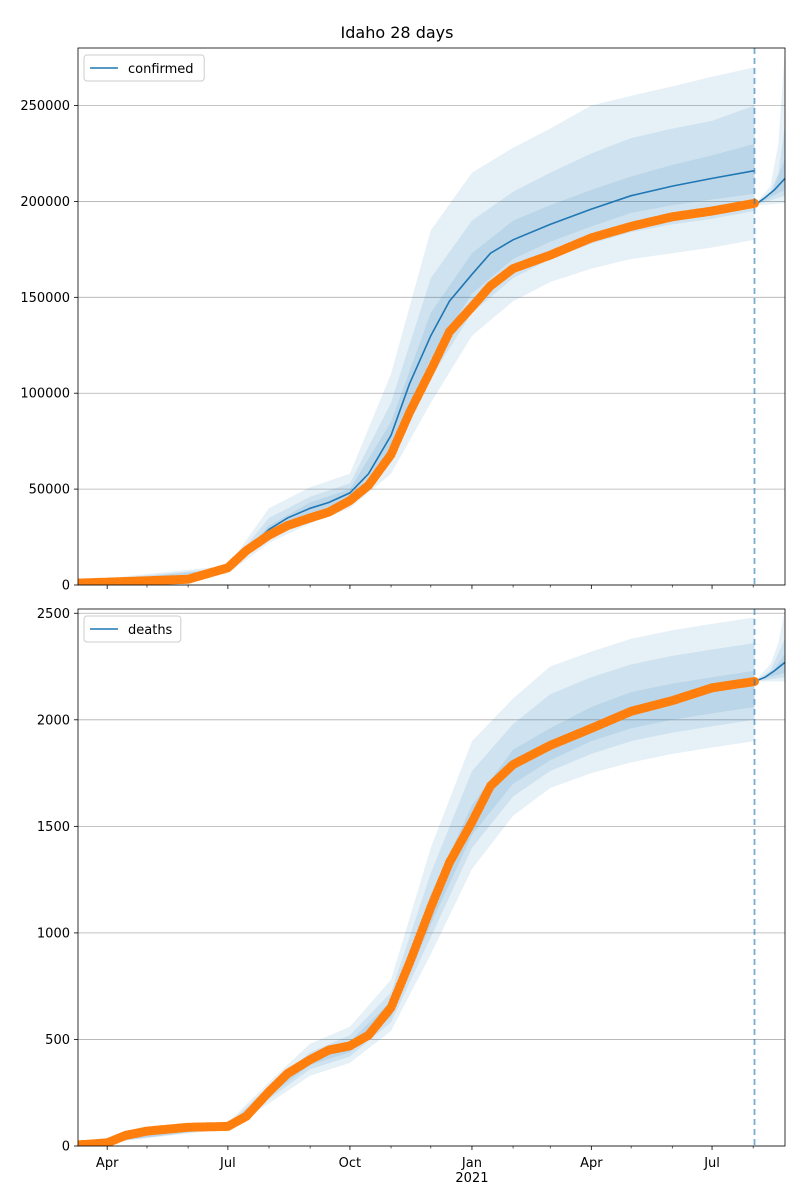 The width and height of the screenshot is (800, 1200). Describe the element at coordinates (49, 490) in the screenshot. I see `y-tick-label: 50000` at that location.